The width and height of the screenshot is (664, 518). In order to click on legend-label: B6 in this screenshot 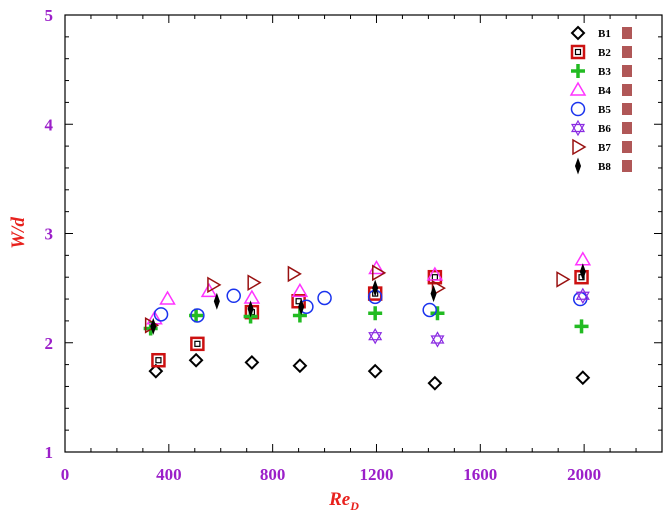, I will do `click(604, 129)`.